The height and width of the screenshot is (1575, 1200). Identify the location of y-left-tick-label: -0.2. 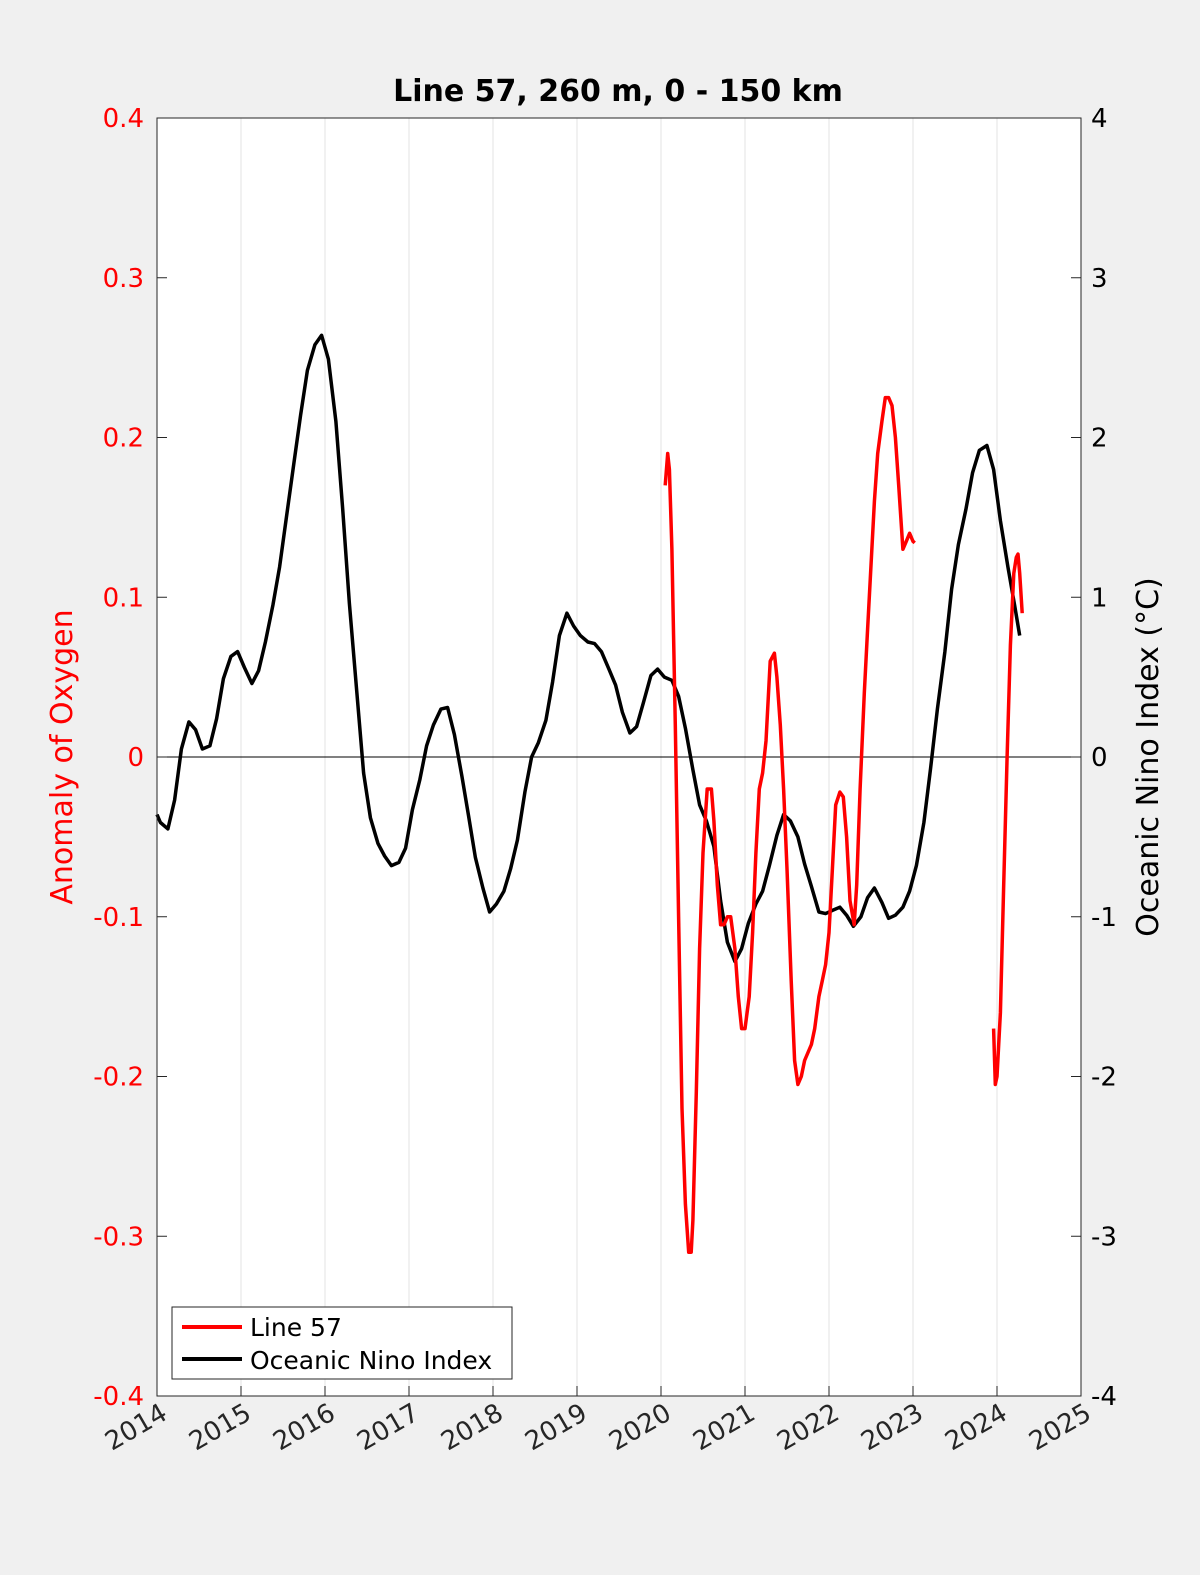
(118, 1078).